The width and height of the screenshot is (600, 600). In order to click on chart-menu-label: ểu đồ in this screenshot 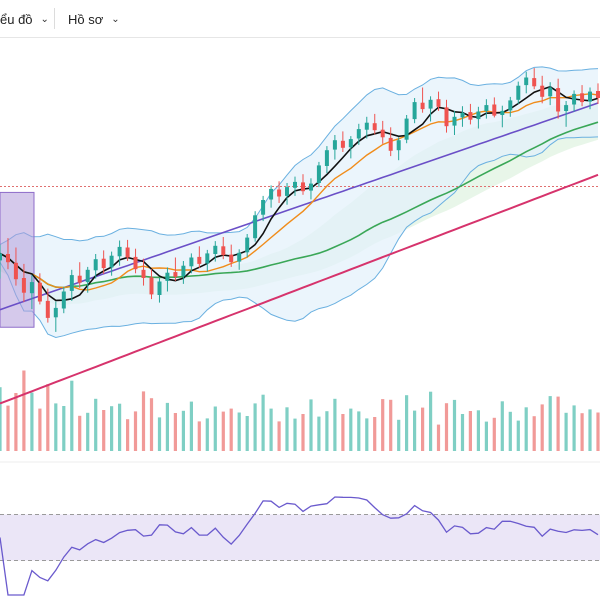, I will do `click(16, 19)`.